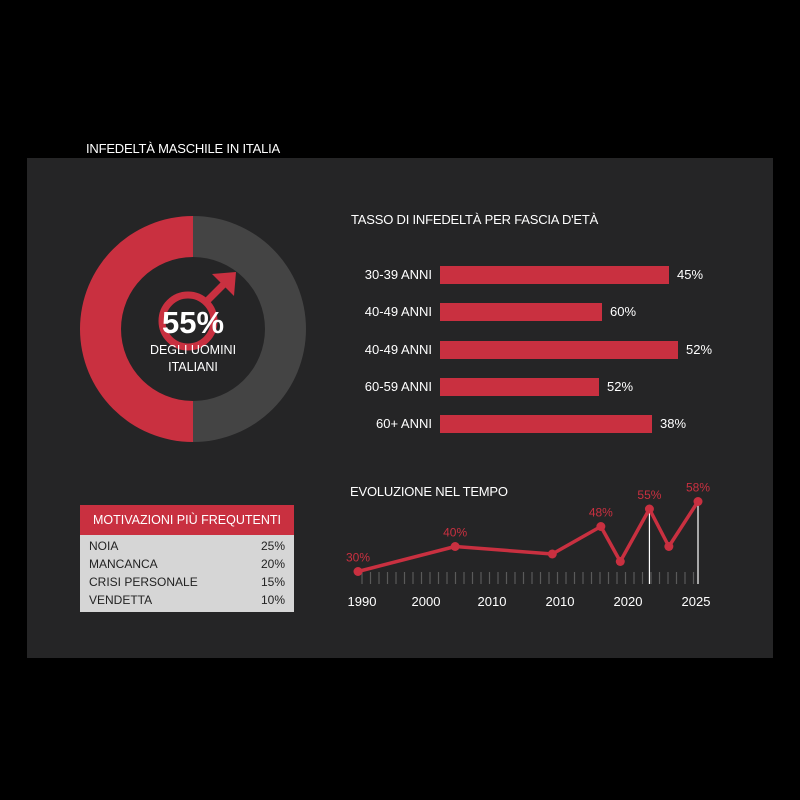 The image size is (800, 800). What do you see at coordinates (358, 558) in the screenshot?
I see `data-point-label: 30%` at bounding box center [358, 558].